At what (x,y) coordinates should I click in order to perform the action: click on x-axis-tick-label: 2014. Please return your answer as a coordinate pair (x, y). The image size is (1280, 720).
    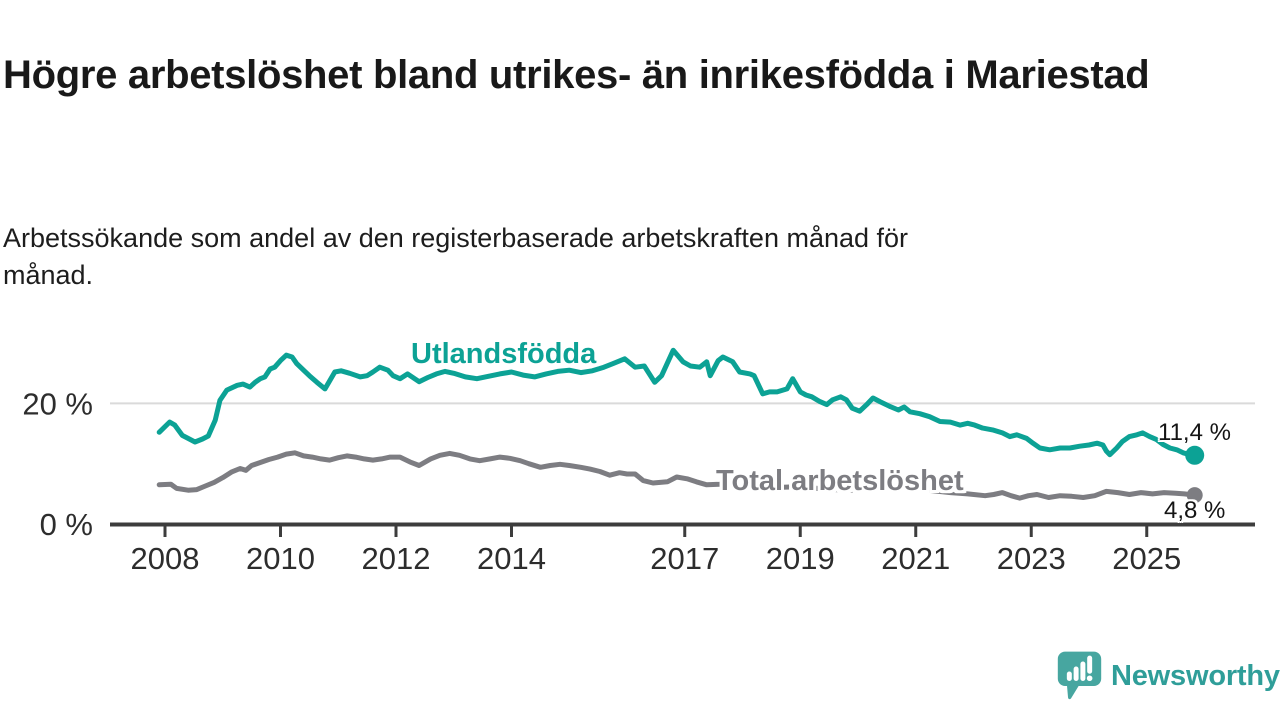
    Looking at the image, I should click on (511, 558).